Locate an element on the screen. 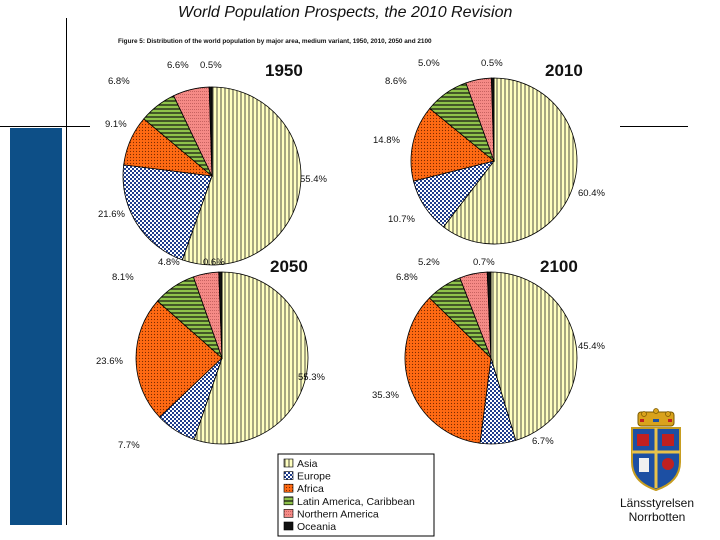  legend-label-latin-america: Latin America, Caribbean is located at coordinates (356, 502).